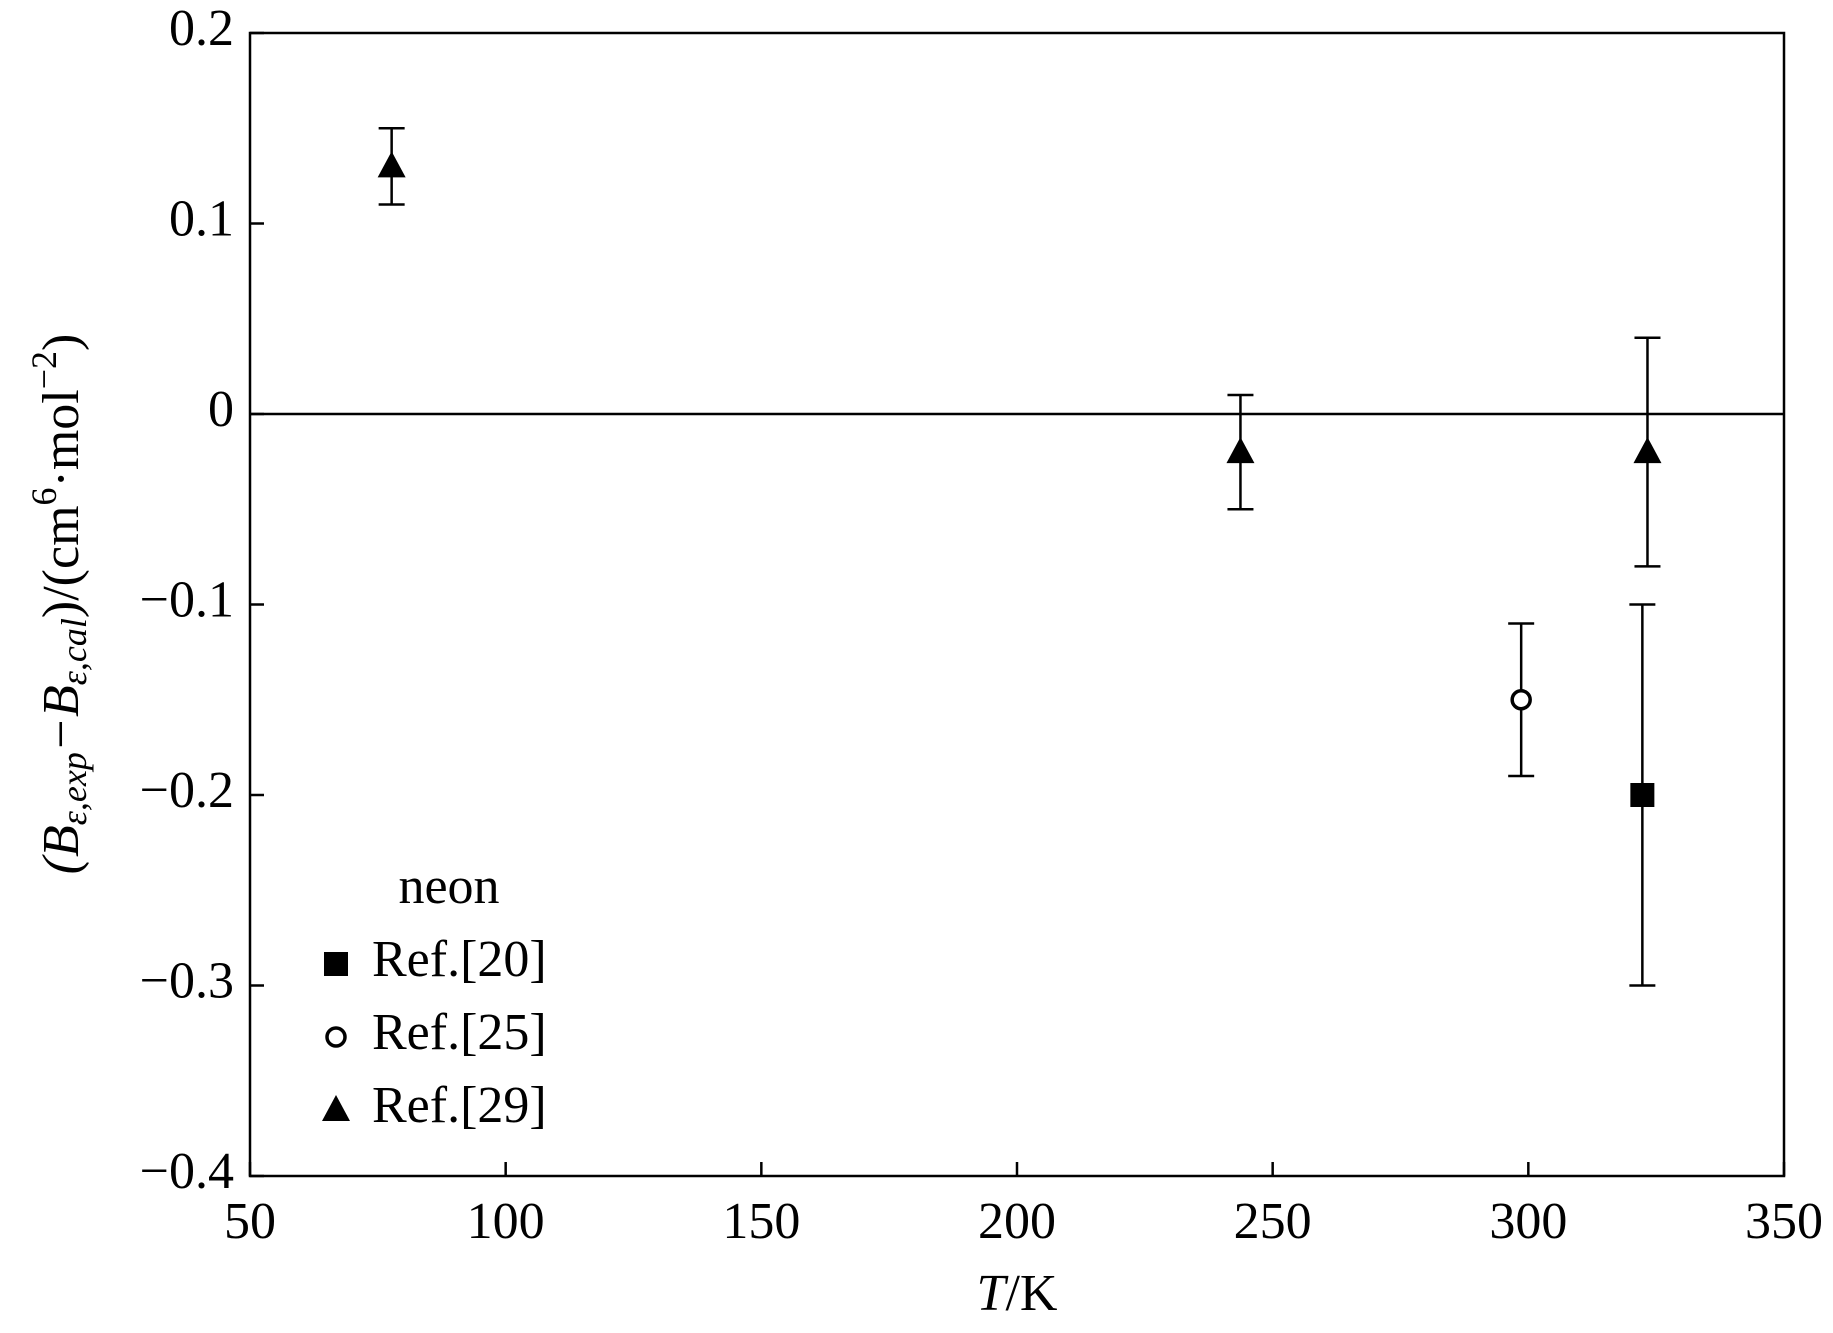  Describe the element at coordinates (187, 599) in the screenshot. I see `y-tick-label: −0.1` at that location.